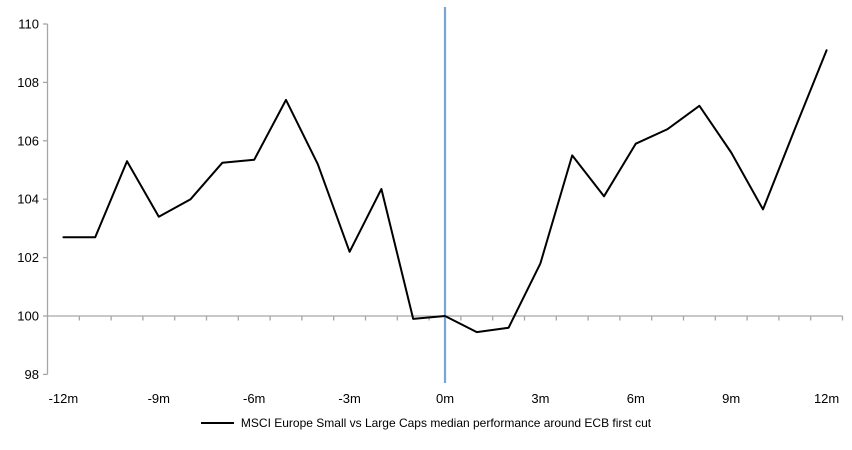 The image size is (852, 450). What do you see at coordinates (826, 398) in the screenshot?
I see `x-axis-tick-label: 12m` at bounding box center [826, 398].